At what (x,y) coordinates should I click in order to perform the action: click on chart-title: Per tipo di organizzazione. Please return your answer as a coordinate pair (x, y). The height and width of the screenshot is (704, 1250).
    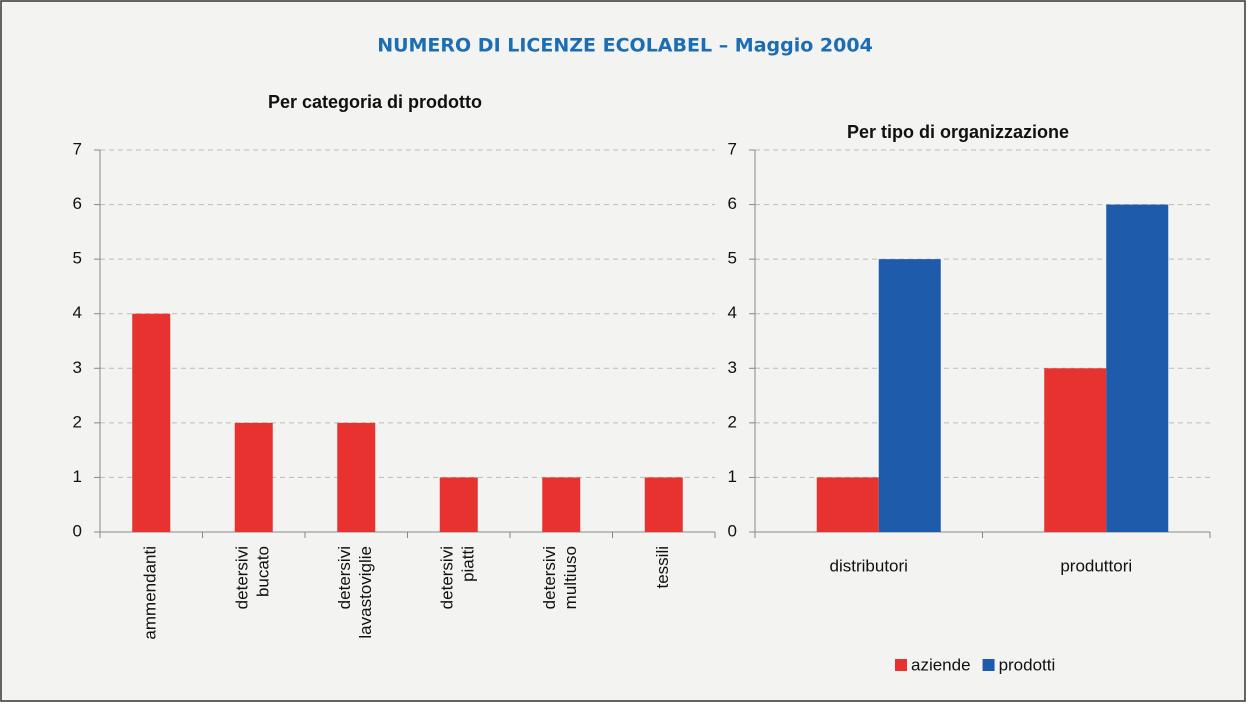
    Looking at the image, I should click on (958, 132).